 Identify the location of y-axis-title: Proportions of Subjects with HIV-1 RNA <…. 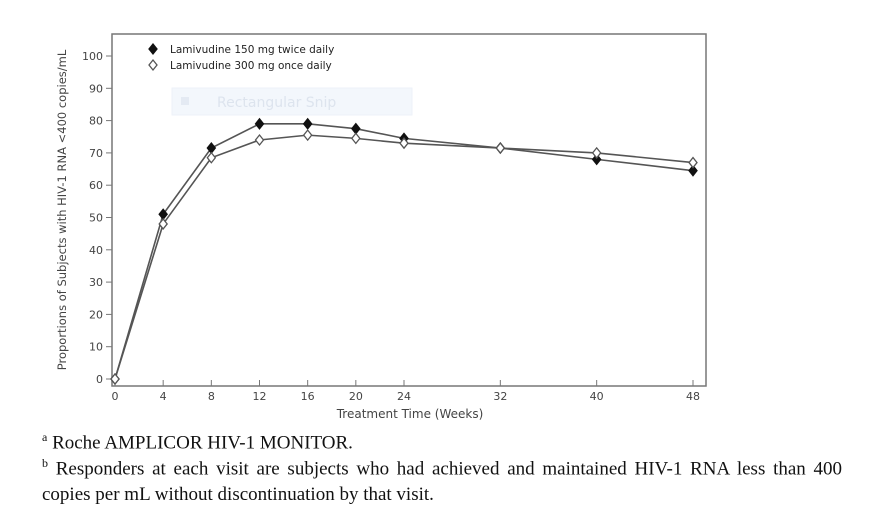
(62, 209).